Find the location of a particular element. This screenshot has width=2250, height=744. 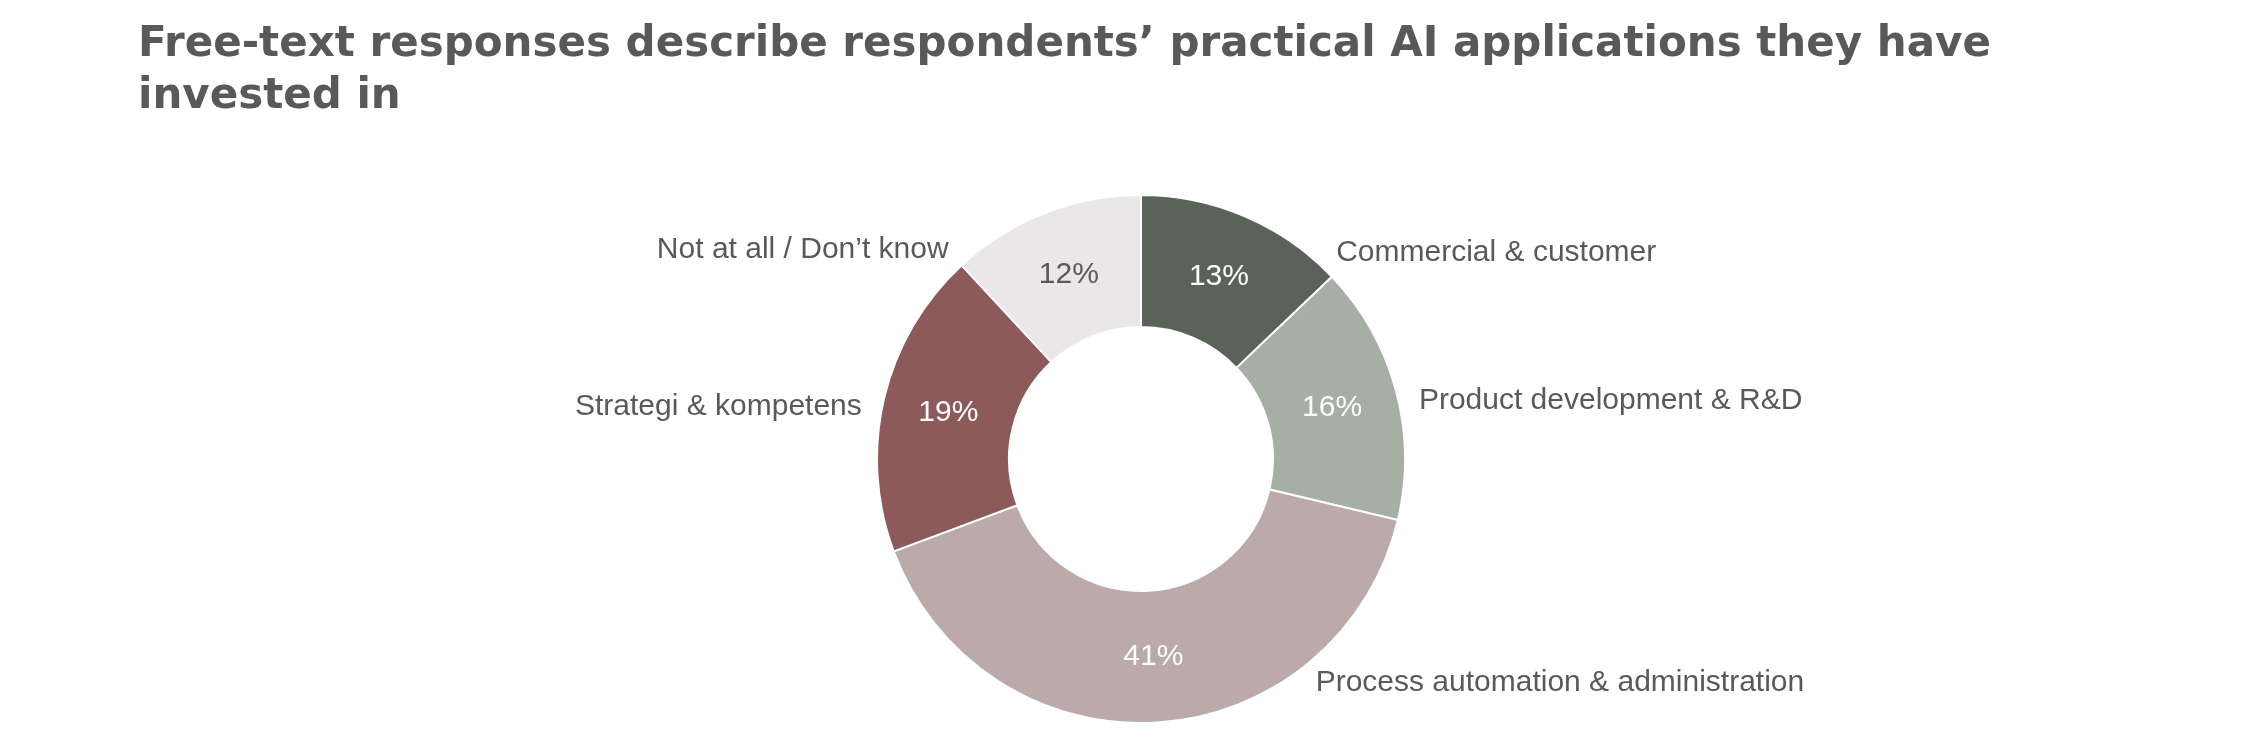

slice-label: Commercial & customer is located at coordinates (1496, 250).